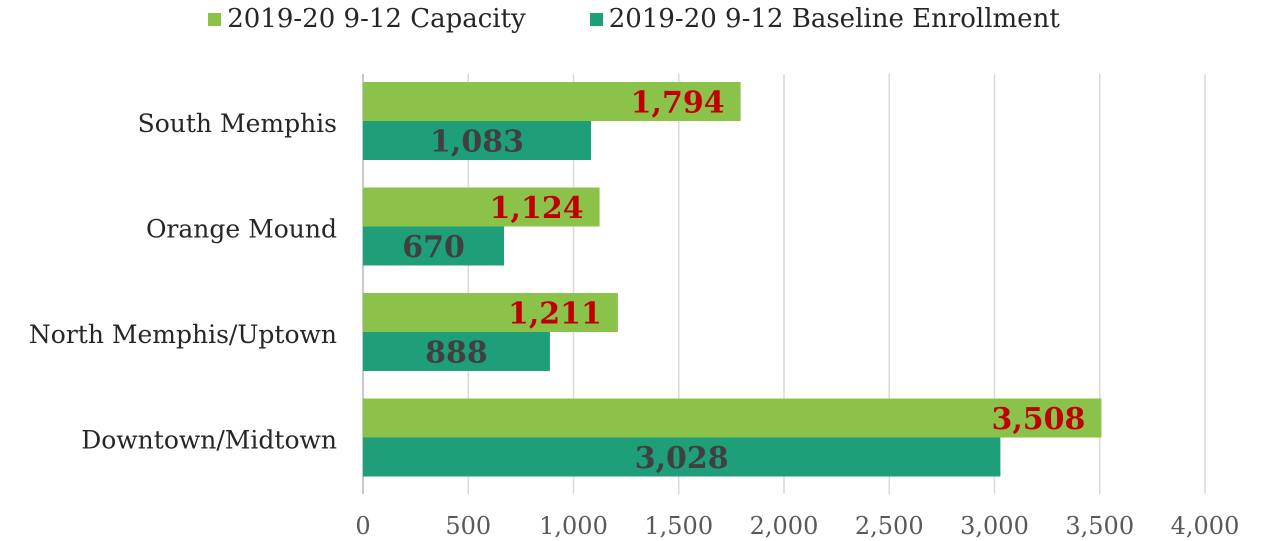  I want to click on x-tick-label: 1,000, so click(573, 526).